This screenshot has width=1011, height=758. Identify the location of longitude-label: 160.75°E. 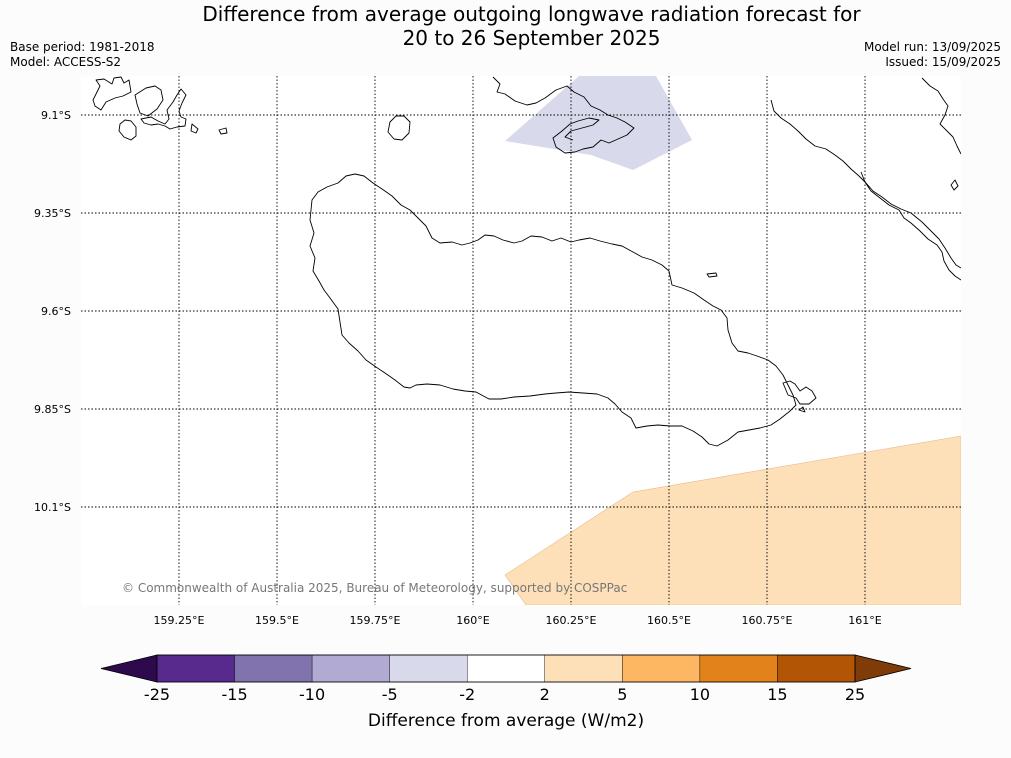
(767, 620).